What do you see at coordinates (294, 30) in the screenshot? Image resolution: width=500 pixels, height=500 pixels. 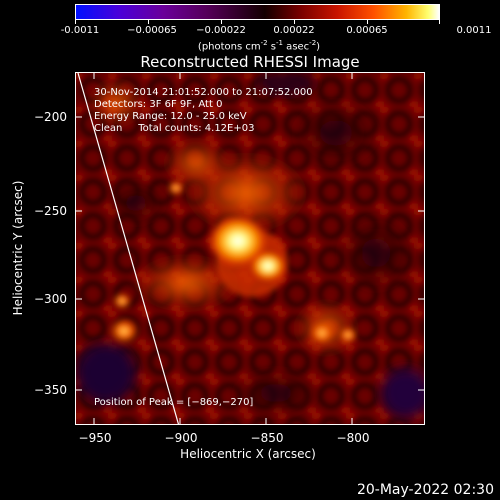 I see `colorbar-label: 0.00022` at bounding box center [294, 30].